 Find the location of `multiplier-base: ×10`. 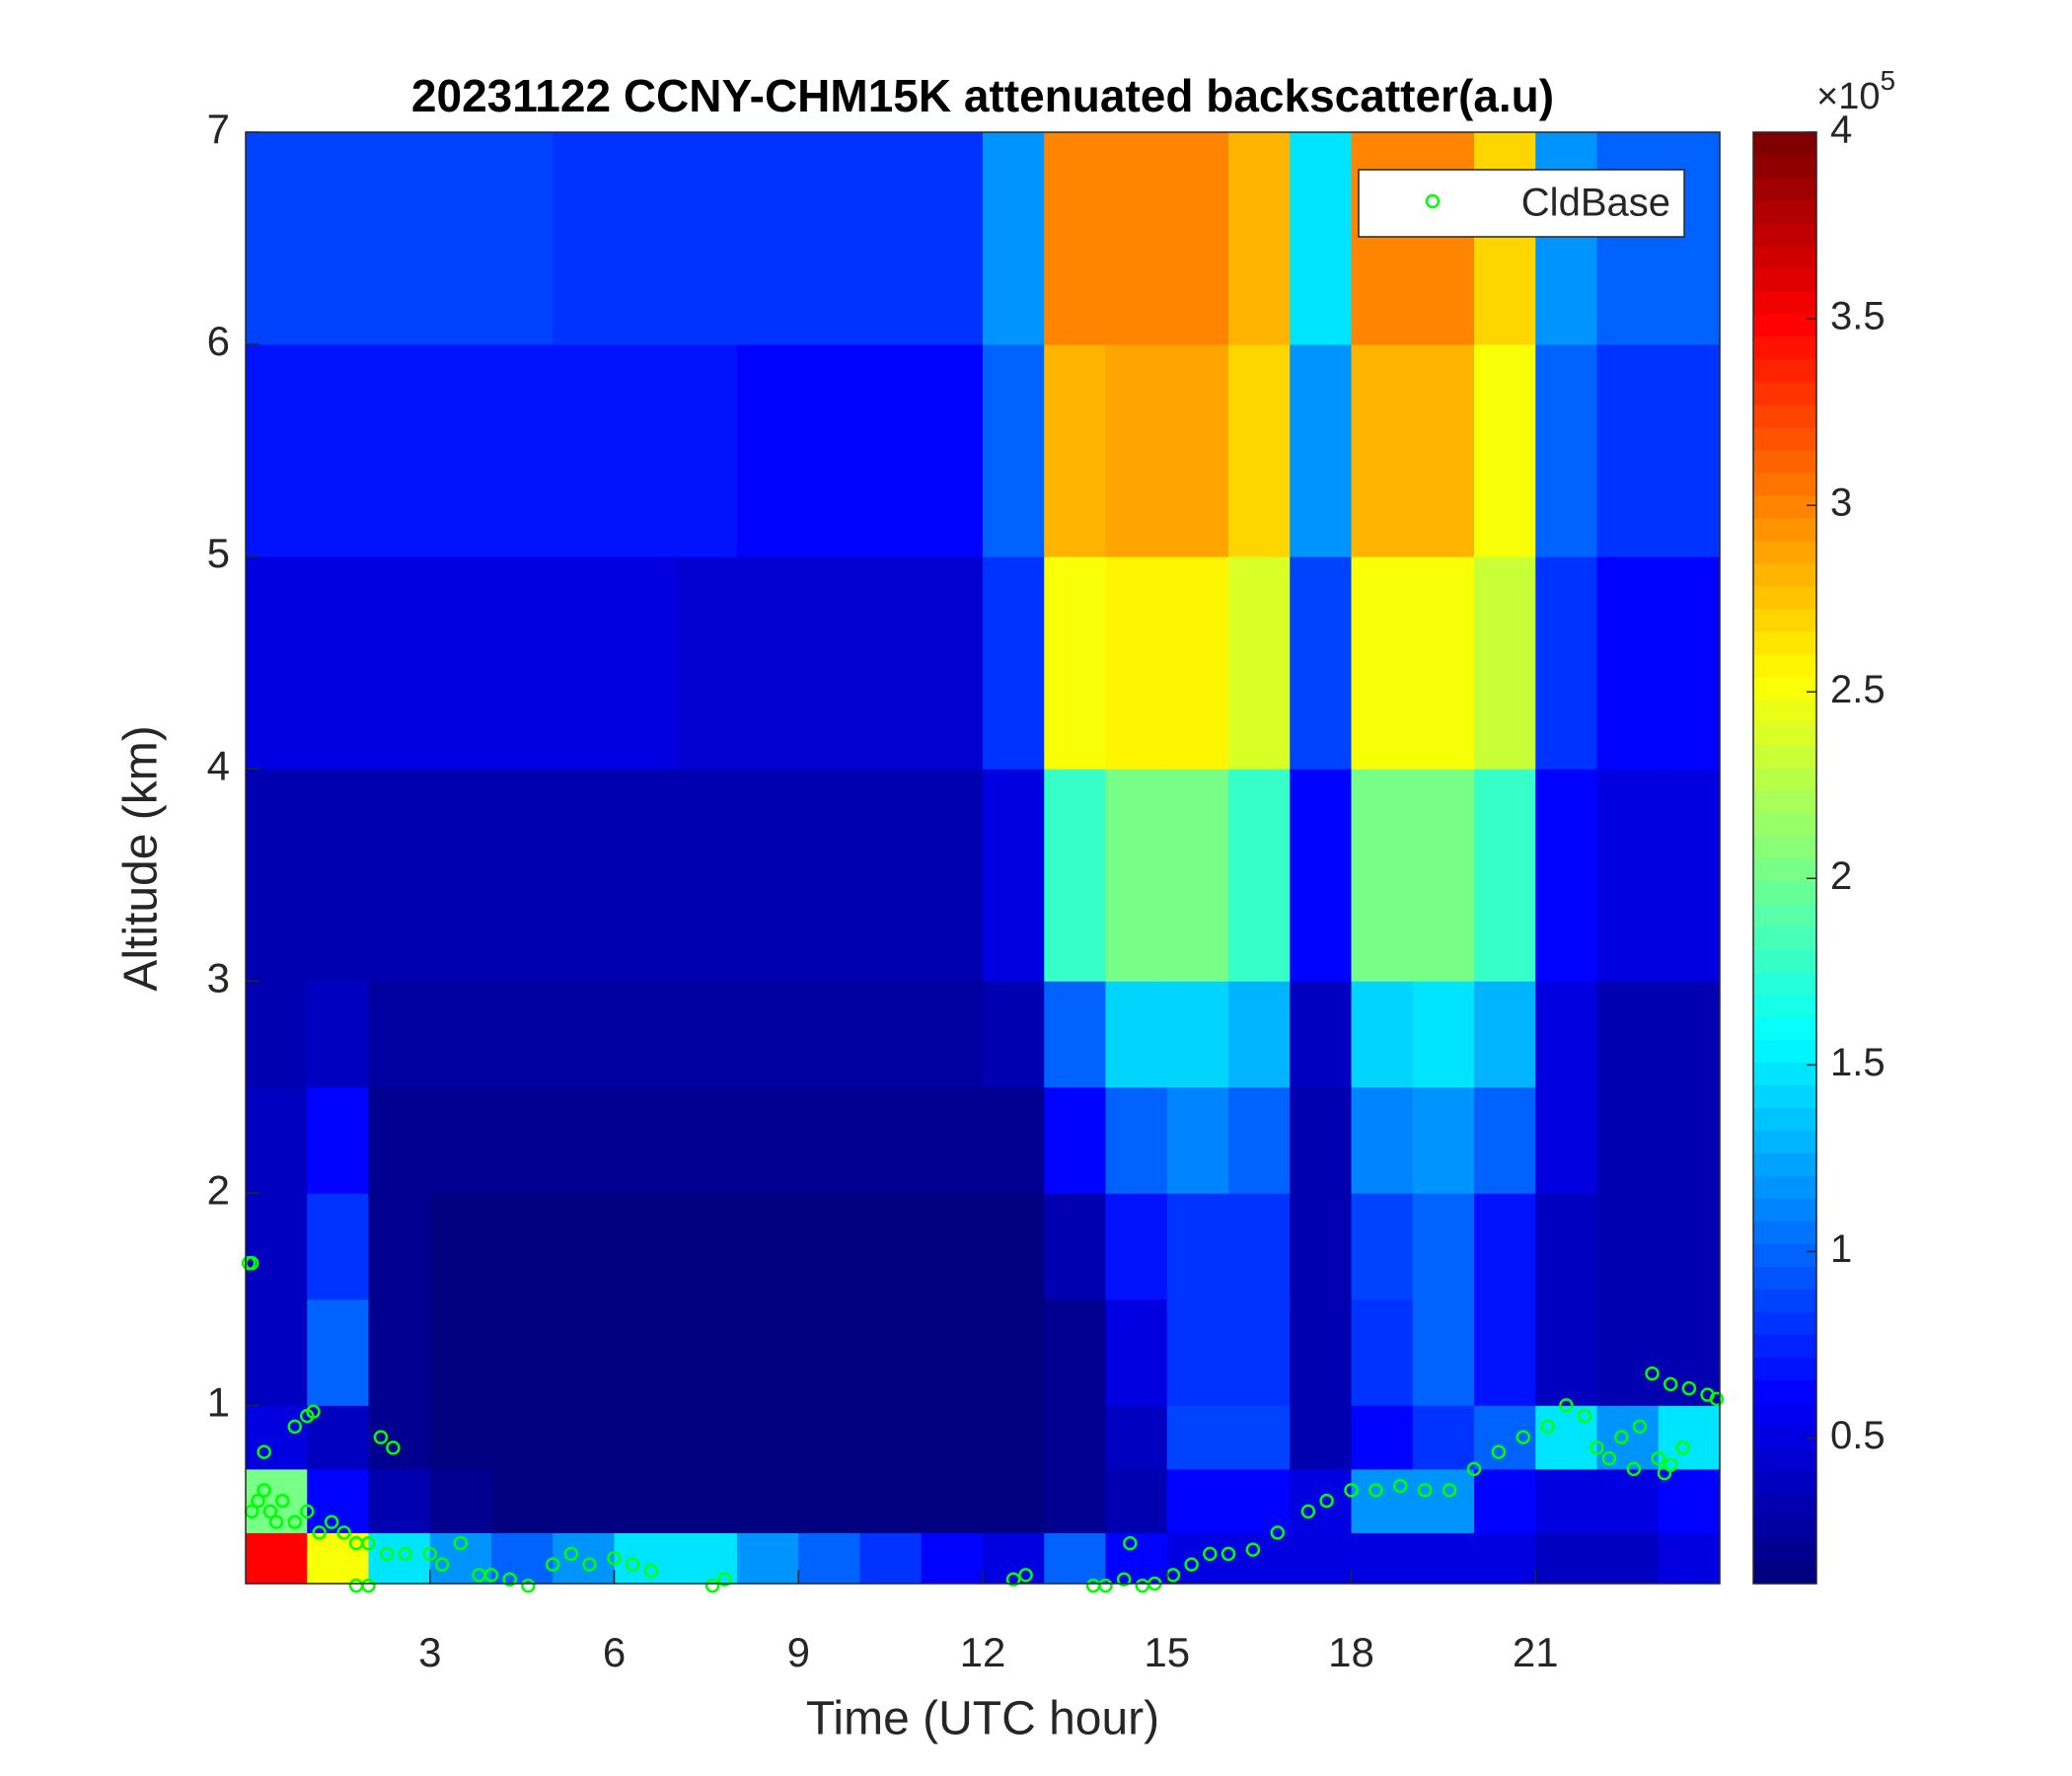

multiplier-base: ×10 is located at coordinates (1848, 97).